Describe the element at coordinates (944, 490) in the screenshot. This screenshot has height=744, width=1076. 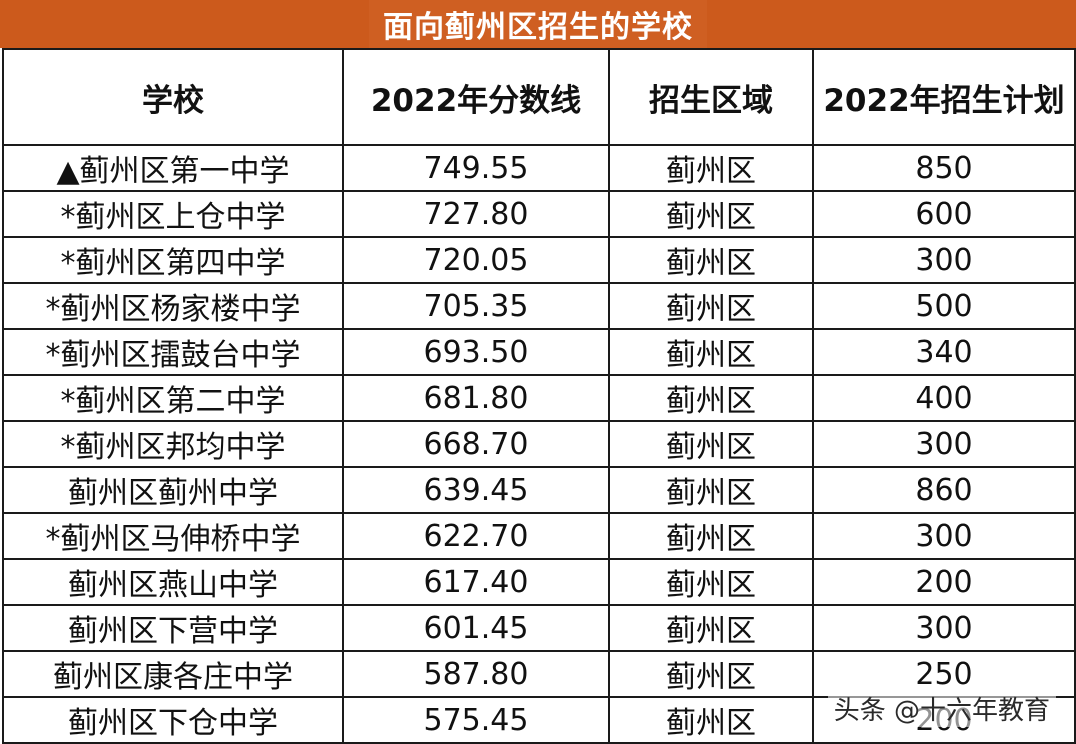
I see `plan-cell: 860` at that location.